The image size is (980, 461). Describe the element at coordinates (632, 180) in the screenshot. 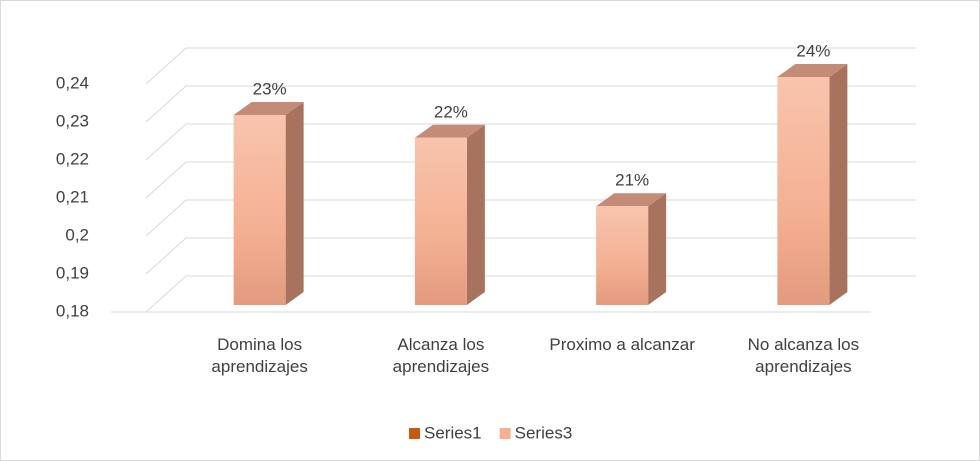

I see `value-label: 21%` at that location.